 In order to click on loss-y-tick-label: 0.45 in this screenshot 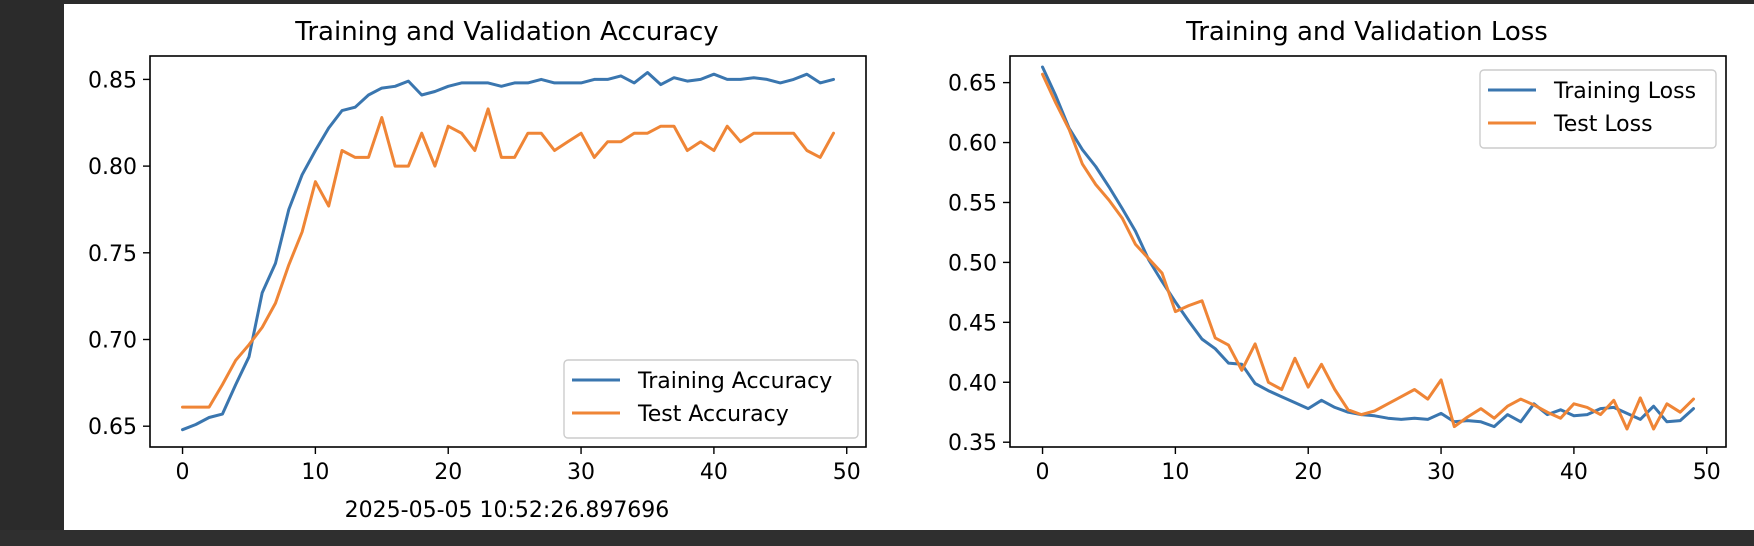, I will do `click(972, 323)`.